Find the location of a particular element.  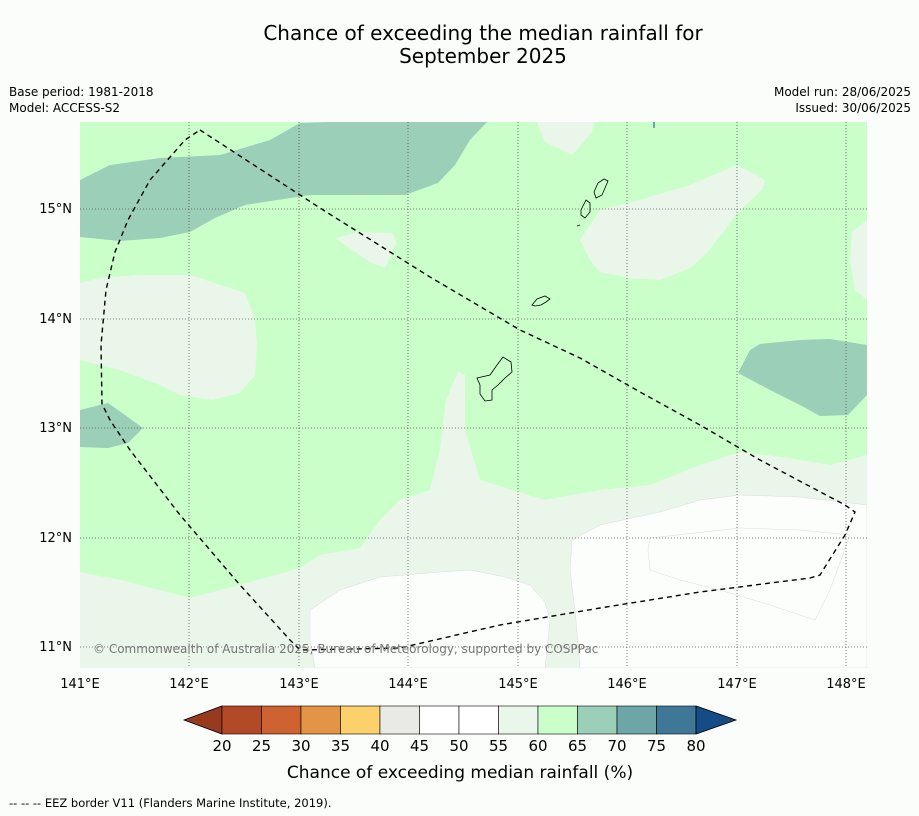

colorbar-tick-label: 30 is located at coordinates (300, 746).